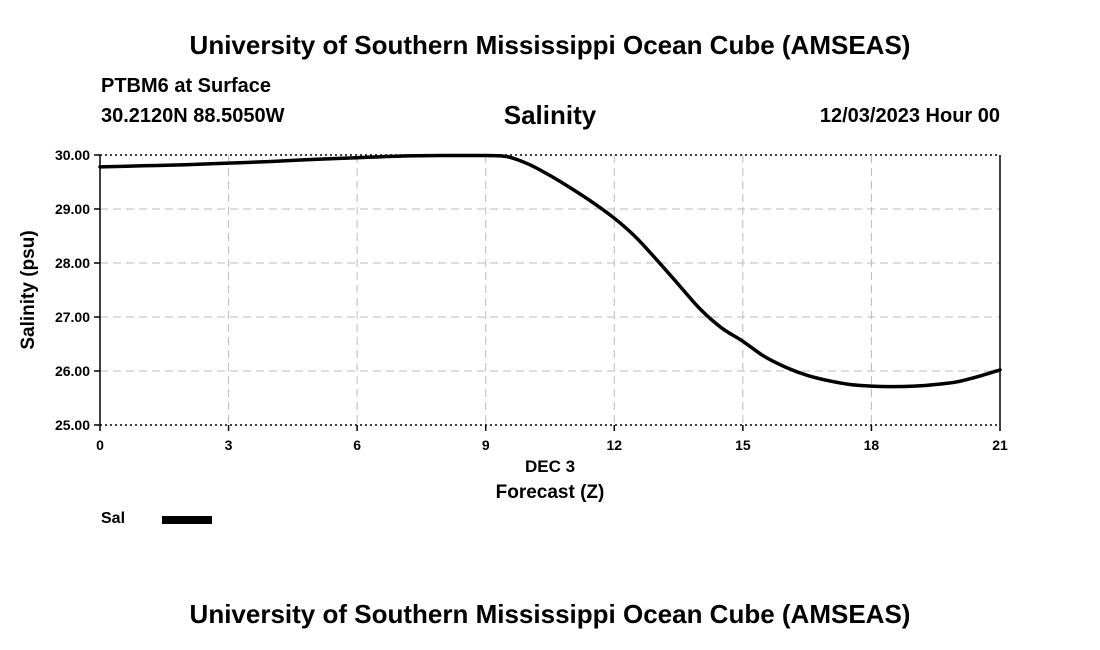 This screenshot has height=650, width=1100. I want to click on x-tick-label: 15, so click(743, 445).